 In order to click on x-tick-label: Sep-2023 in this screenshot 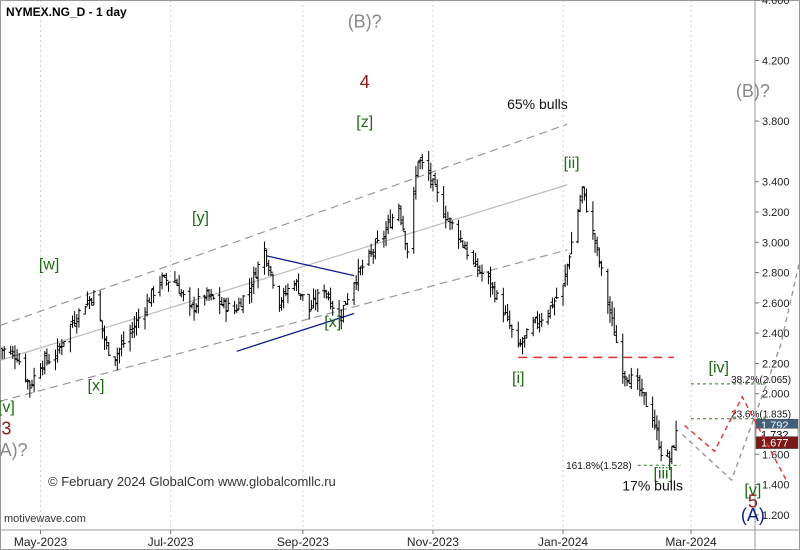, I will do `click(303, 542)`.